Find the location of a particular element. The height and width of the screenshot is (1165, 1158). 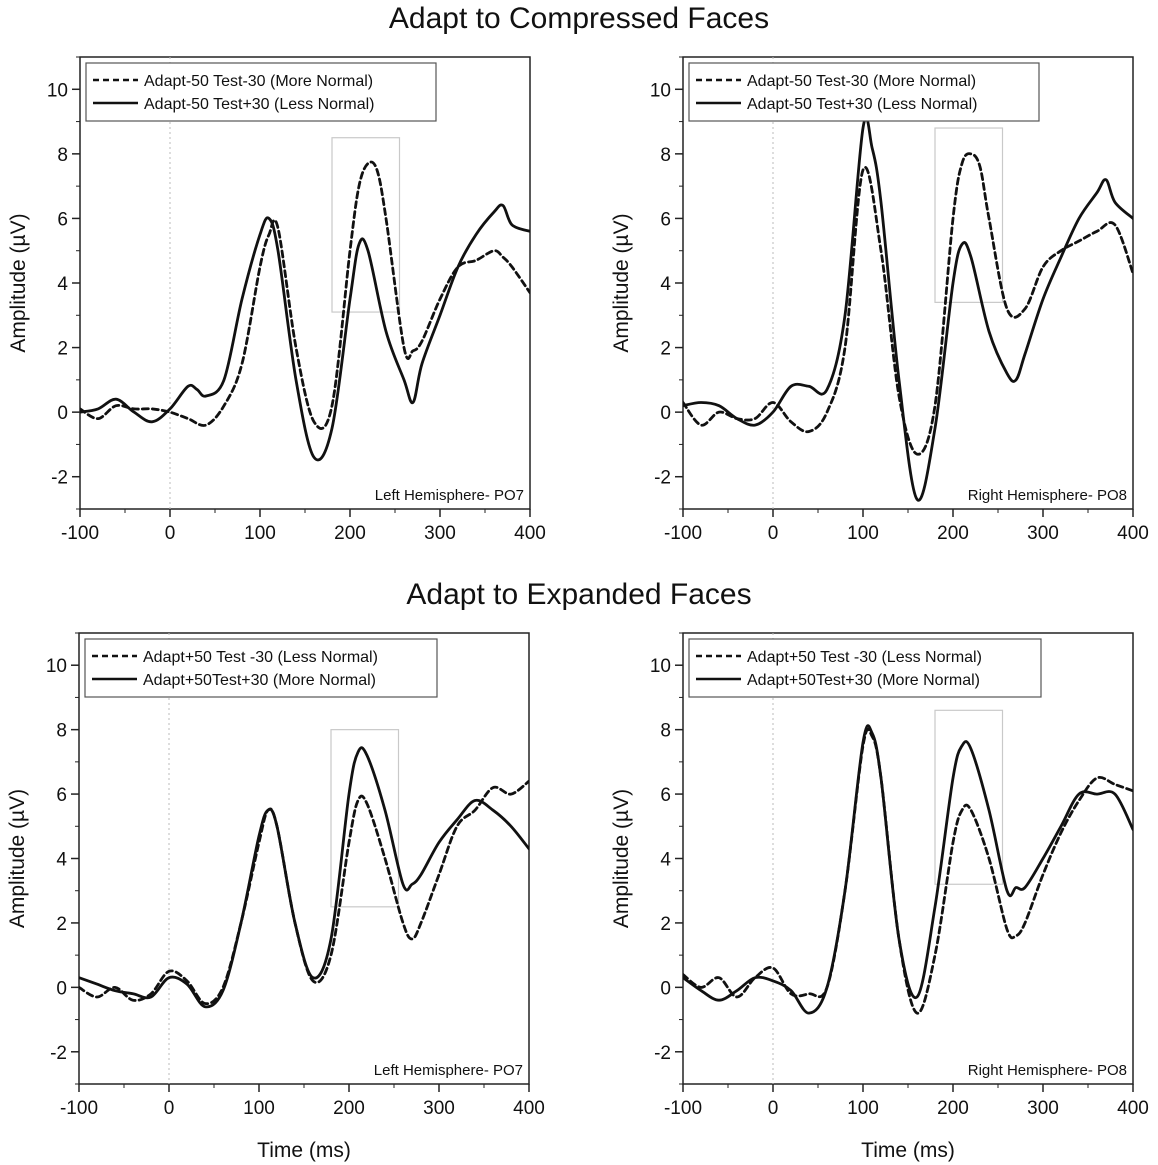

section-title-compressed: Adapt to Compressed Faces is located at coordinates (579, 18).